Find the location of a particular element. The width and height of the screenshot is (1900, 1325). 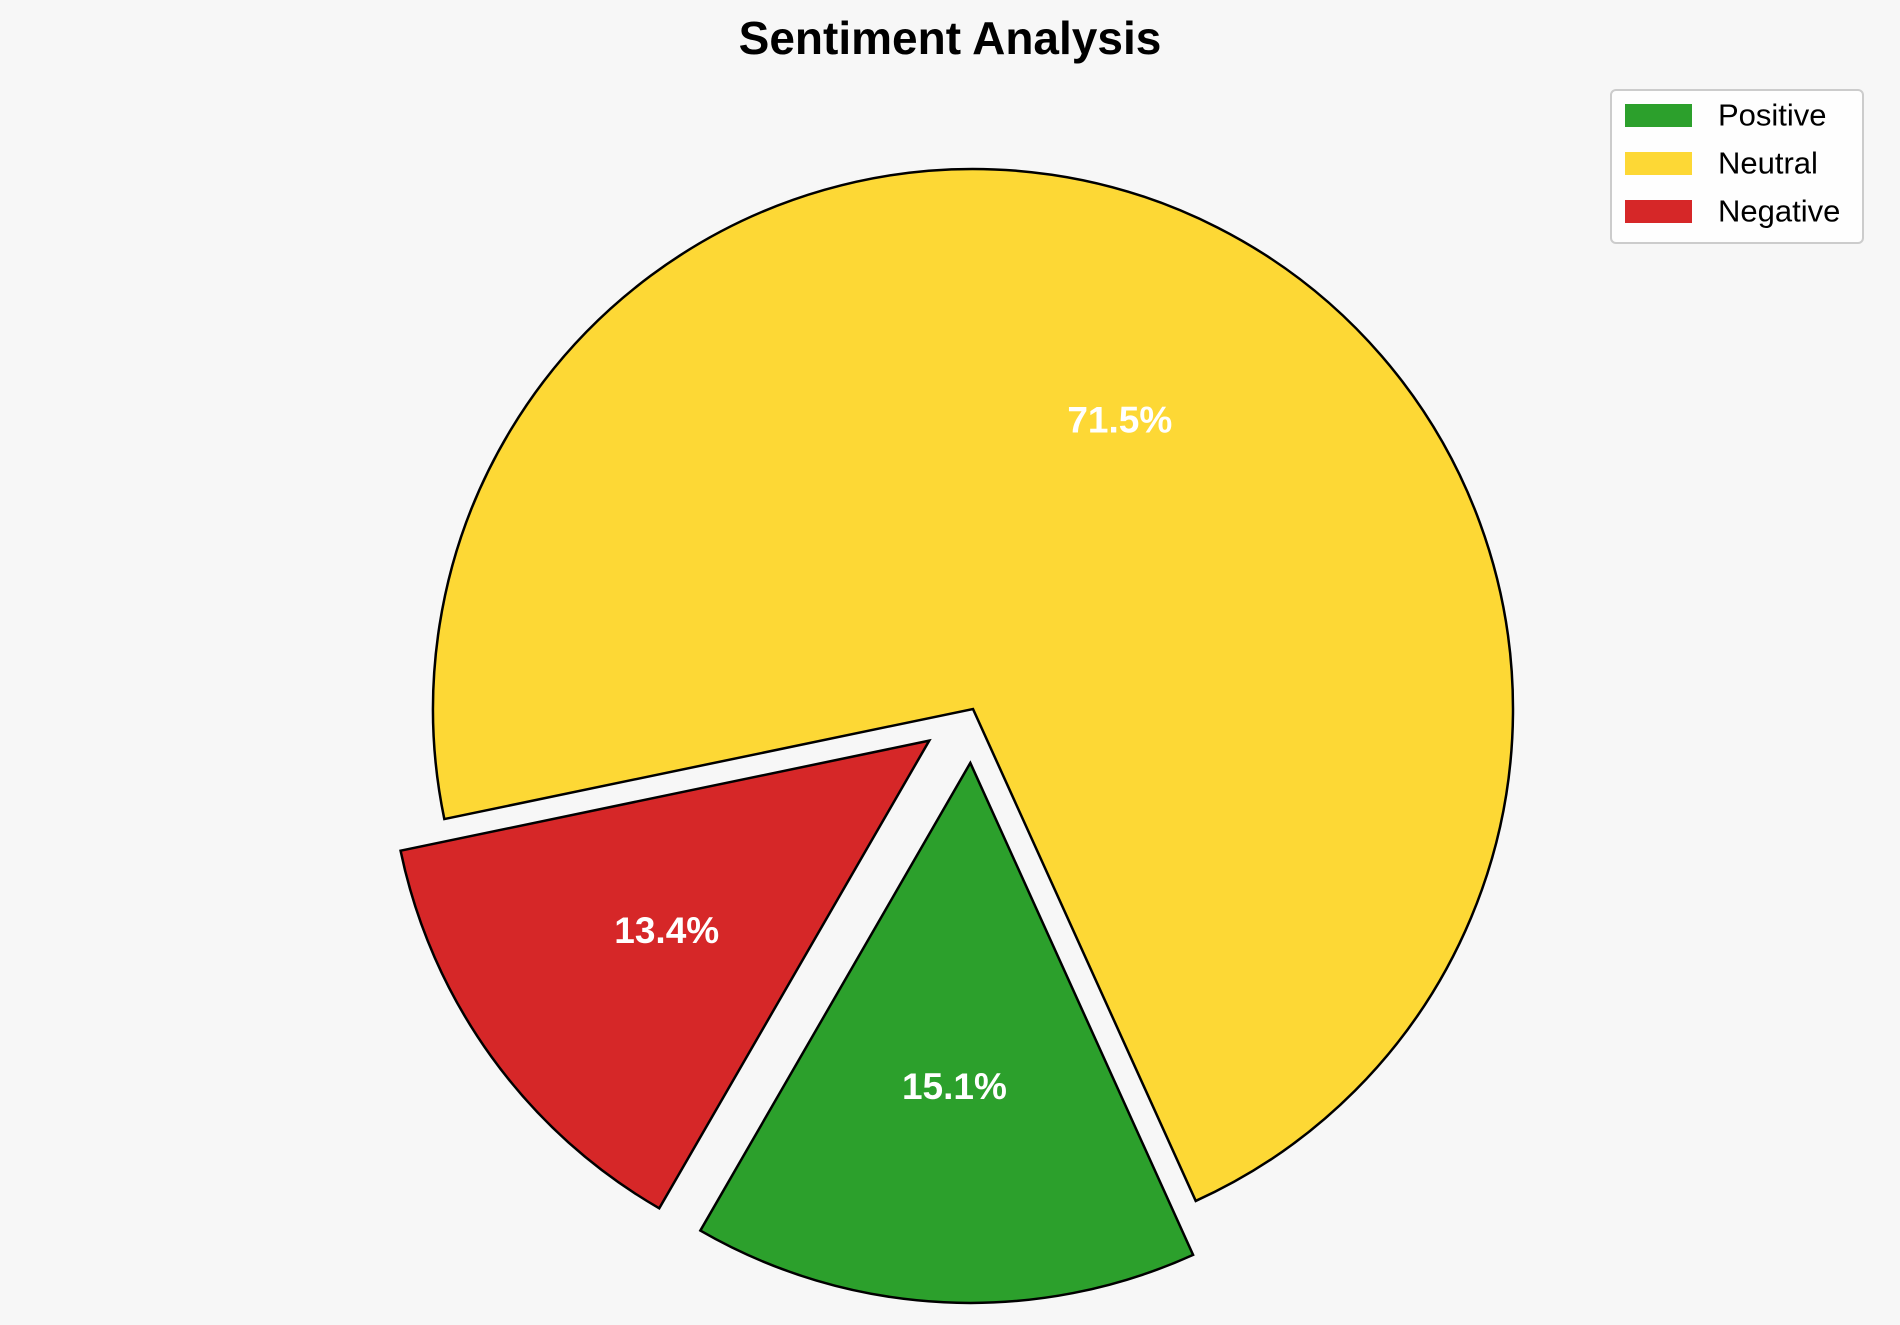

legend-label-negative: Negative is located at coordinates (1779, 211).